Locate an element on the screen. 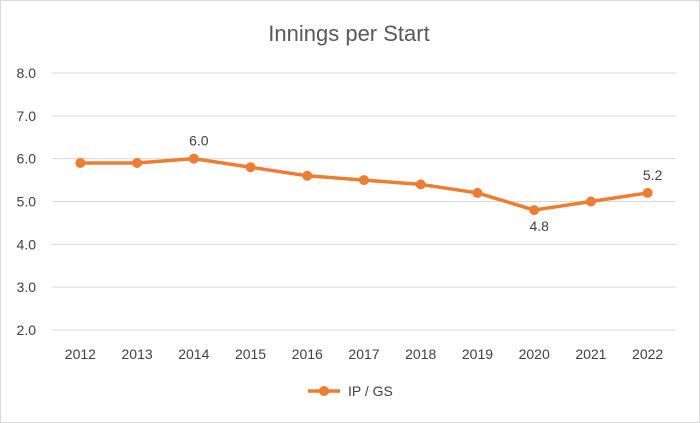 This screenshot has width=700, height=423. y-tick-label: 8.0 is located at coordinates (27, 73).